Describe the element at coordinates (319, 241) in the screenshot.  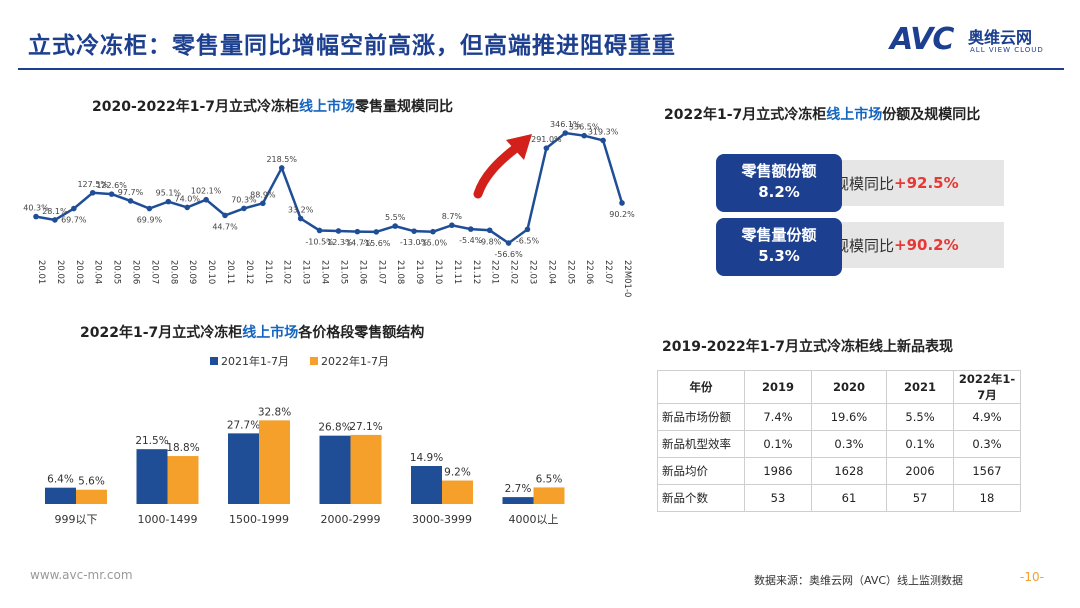
I see `line-data-label: -10.5%` at that location.